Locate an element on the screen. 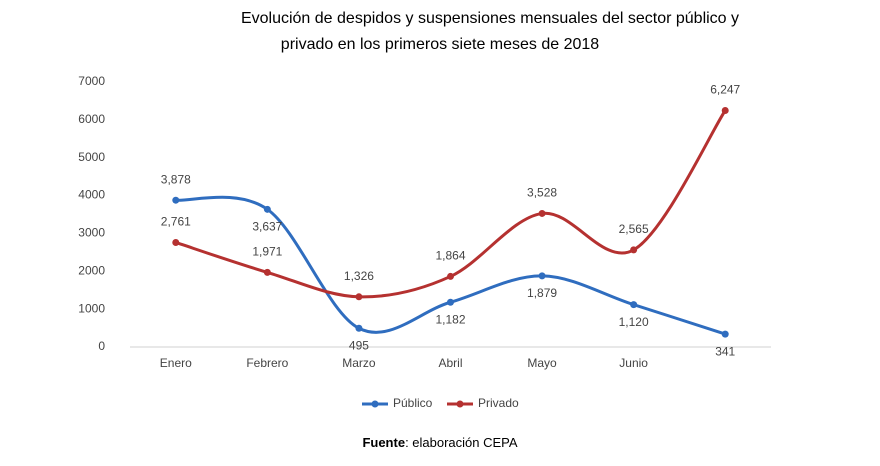 The image size is (880, 466). source: Fuente: elaboración CEPA is located at coordinates (439, 442).